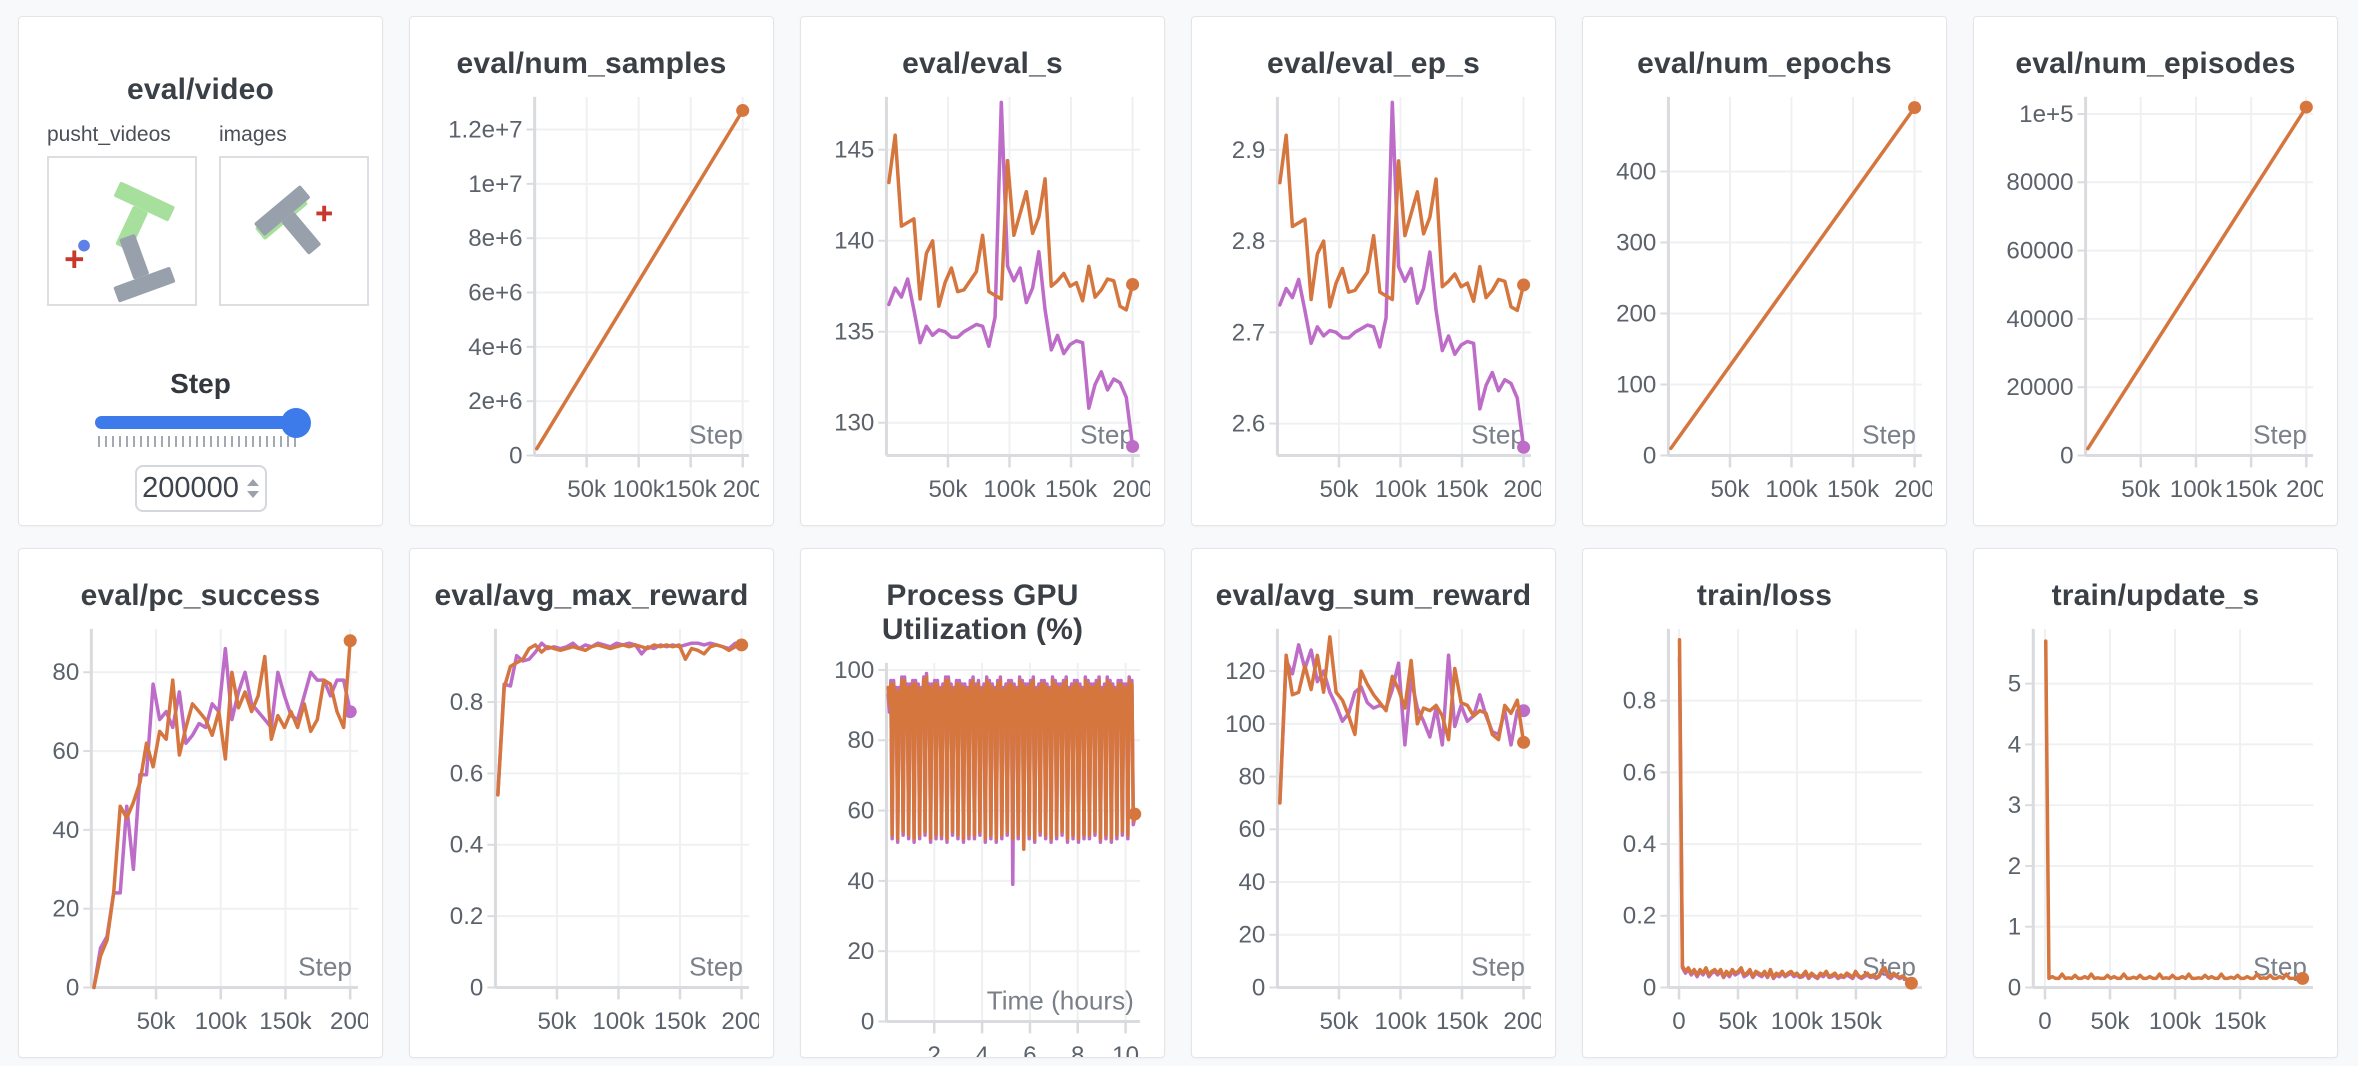 The width and height of the screenshot is (2358, 1066). What do you see at coordinates (2155, 63) in the screenshot?
I see `chart-title: eval/num_episodes` at bounding box center [2155, 63].